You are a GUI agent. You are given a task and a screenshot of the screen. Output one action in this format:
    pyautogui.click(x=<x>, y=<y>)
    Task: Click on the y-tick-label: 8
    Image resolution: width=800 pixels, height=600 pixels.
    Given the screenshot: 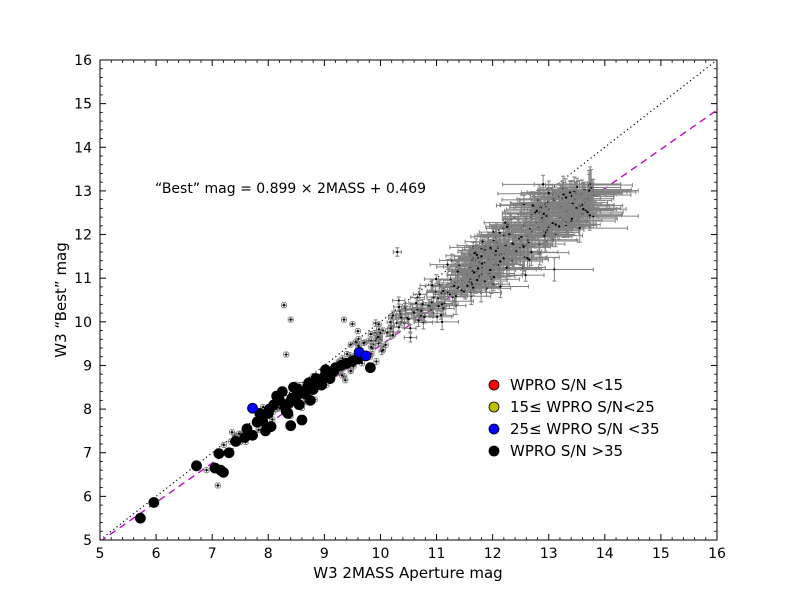 What is the action you would take?
    pyautogui.click(x=87, y=410)
    